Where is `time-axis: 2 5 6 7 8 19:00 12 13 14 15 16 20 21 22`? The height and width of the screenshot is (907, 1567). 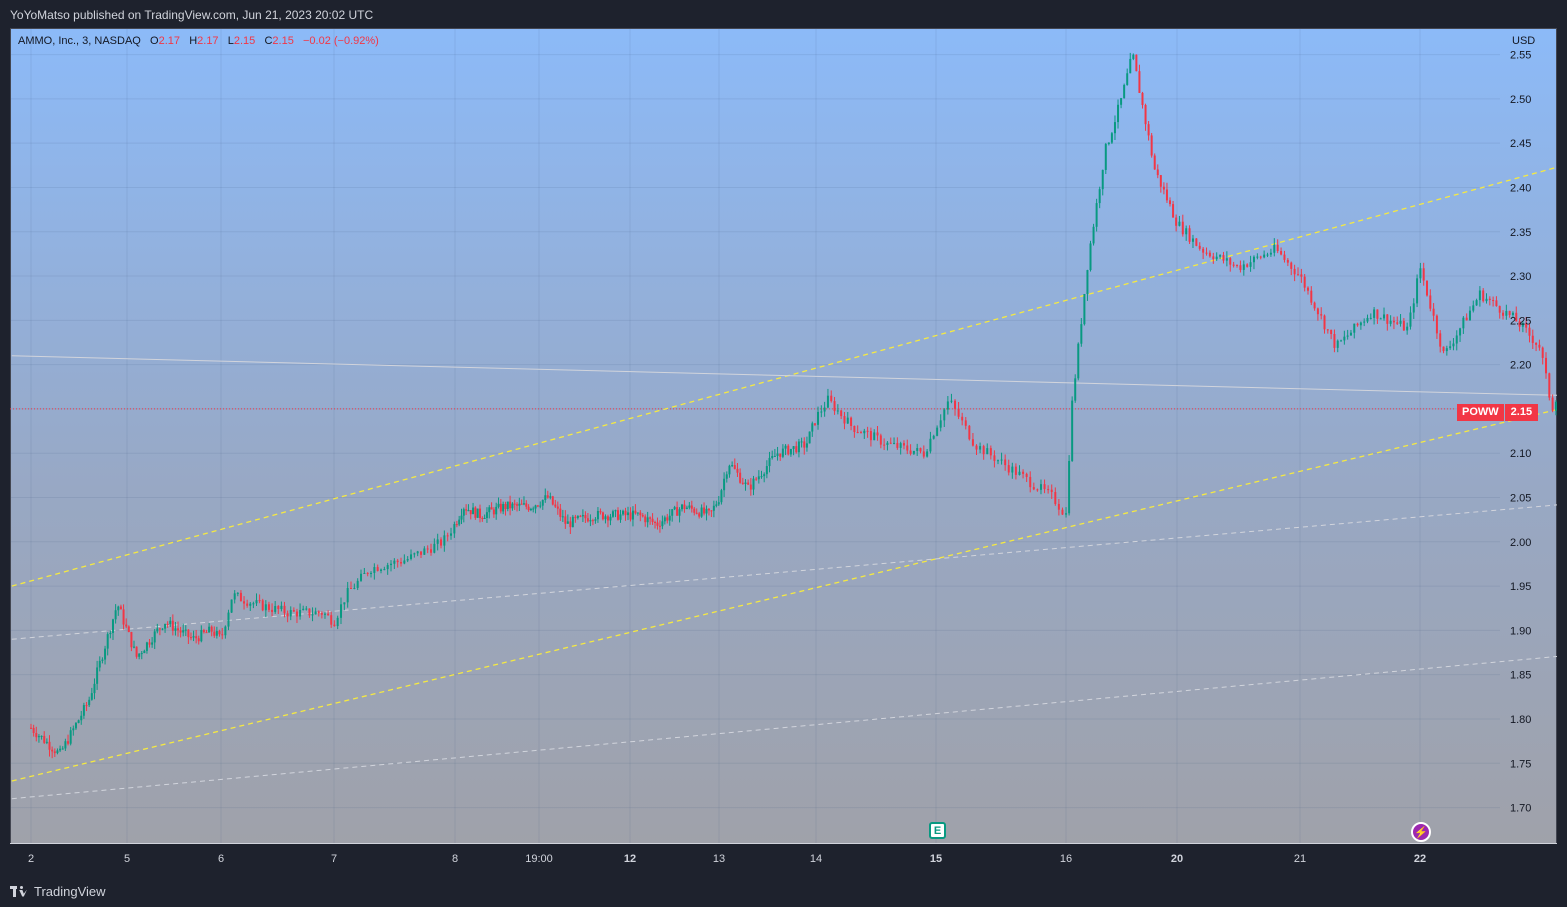 time-axis: 2 5 6 7 8 19:00 12 13 14 15 16 20 21 22 is located at coordinates (783, 857).